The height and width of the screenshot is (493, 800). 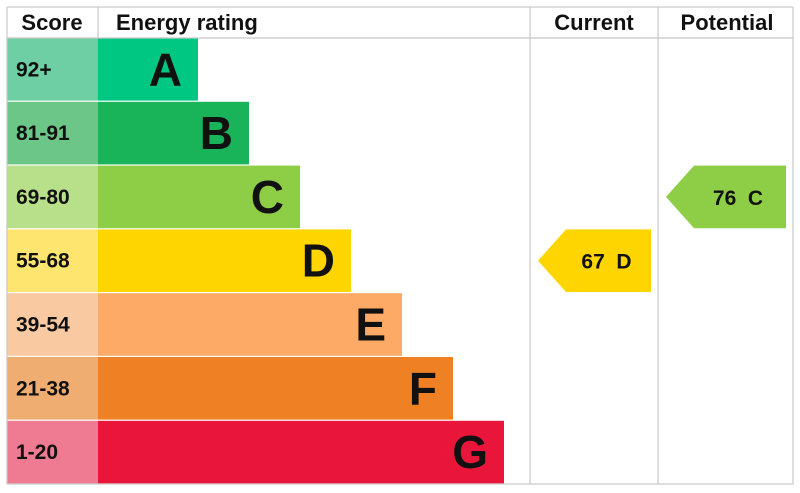 What do you see at coordinates (727, 22) in the screenshot?
I see `header-potential: Potential` at bounding box center [727, 22].